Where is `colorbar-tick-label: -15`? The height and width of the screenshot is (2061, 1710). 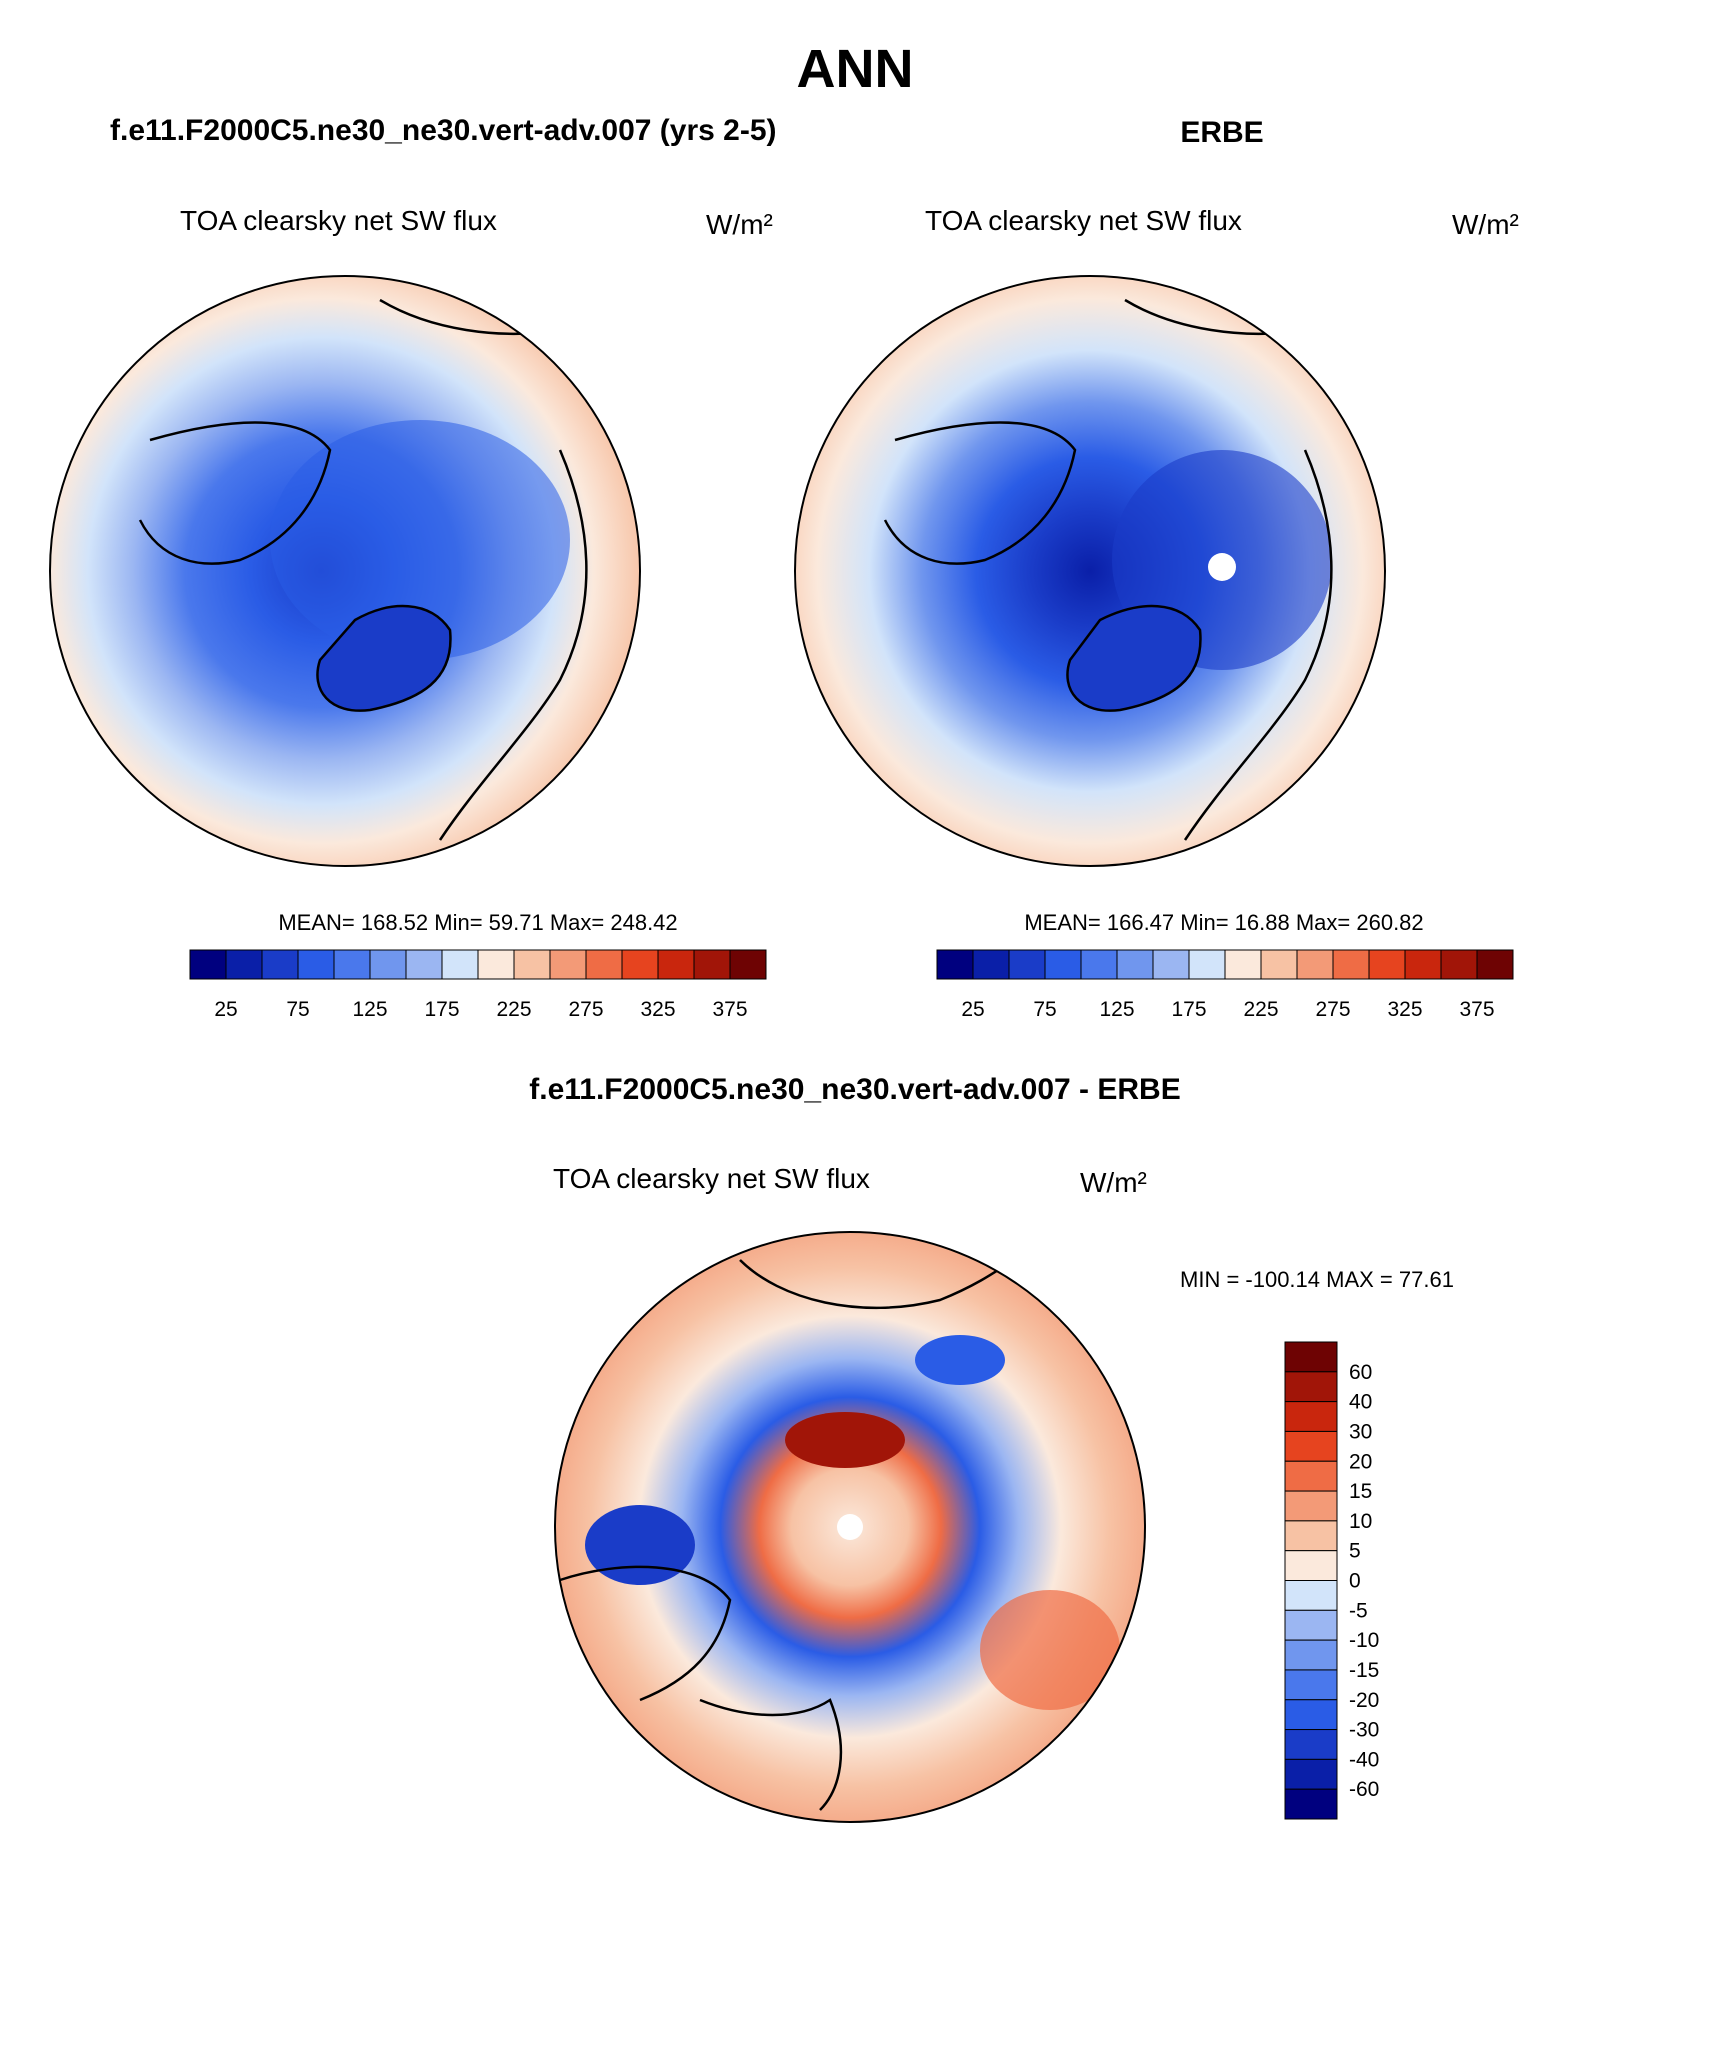
colorbar-tick-label: -15 is located at coordinates (1364, 1670).